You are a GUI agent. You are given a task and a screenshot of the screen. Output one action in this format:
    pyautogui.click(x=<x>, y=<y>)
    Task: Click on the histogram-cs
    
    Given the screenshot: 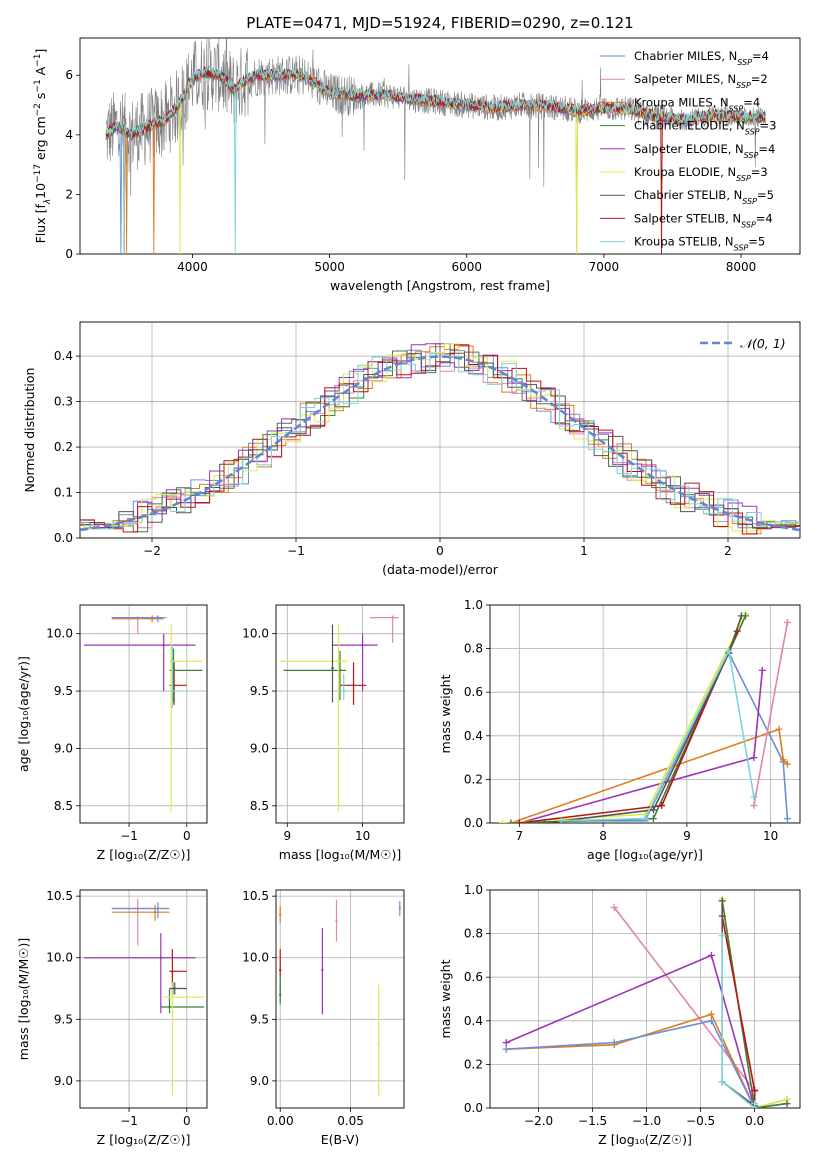 What is the action you would take?
    pyautogui.click(x=440, y=440)
    